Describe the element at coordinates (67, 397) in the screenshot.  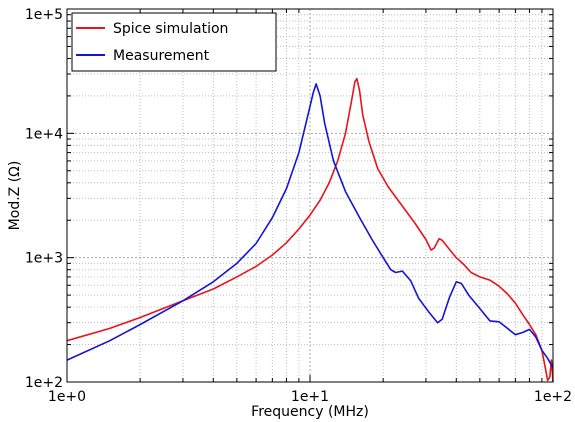
I see `x-tick-label: 1e+0` at that location.